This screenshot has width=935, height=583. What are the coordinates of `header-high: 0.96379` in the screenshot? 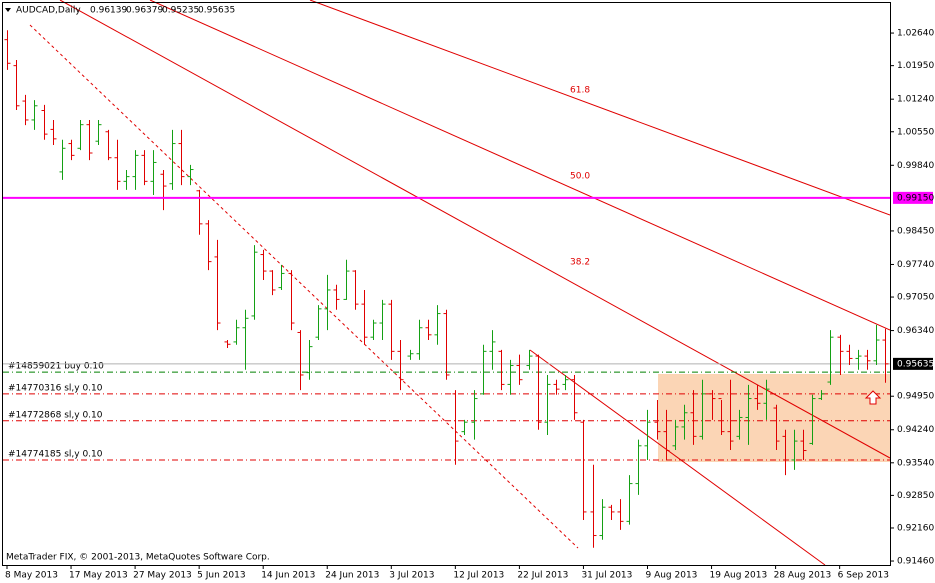 It's located at (144, 11).